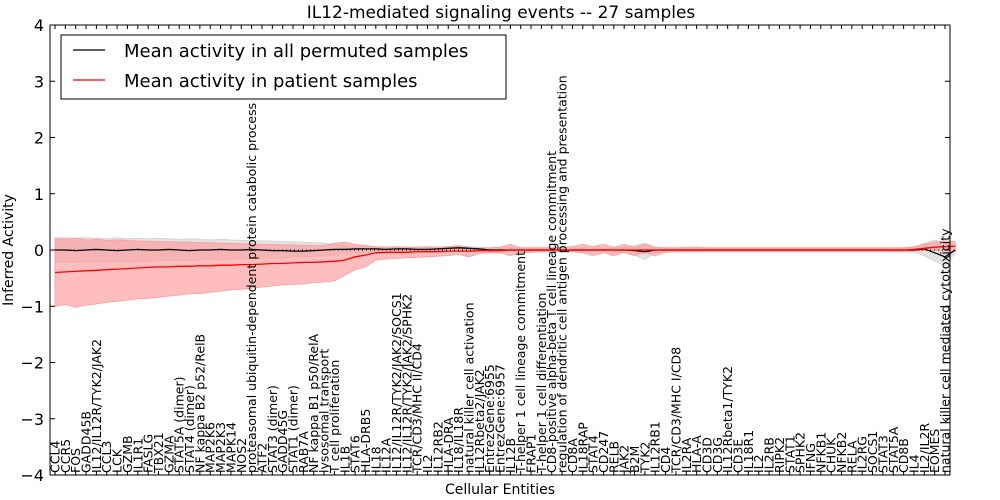 This screenshot has height=500, width=1000. I want to click on x-axis-title: Cellular Entities, so click(500, 490).